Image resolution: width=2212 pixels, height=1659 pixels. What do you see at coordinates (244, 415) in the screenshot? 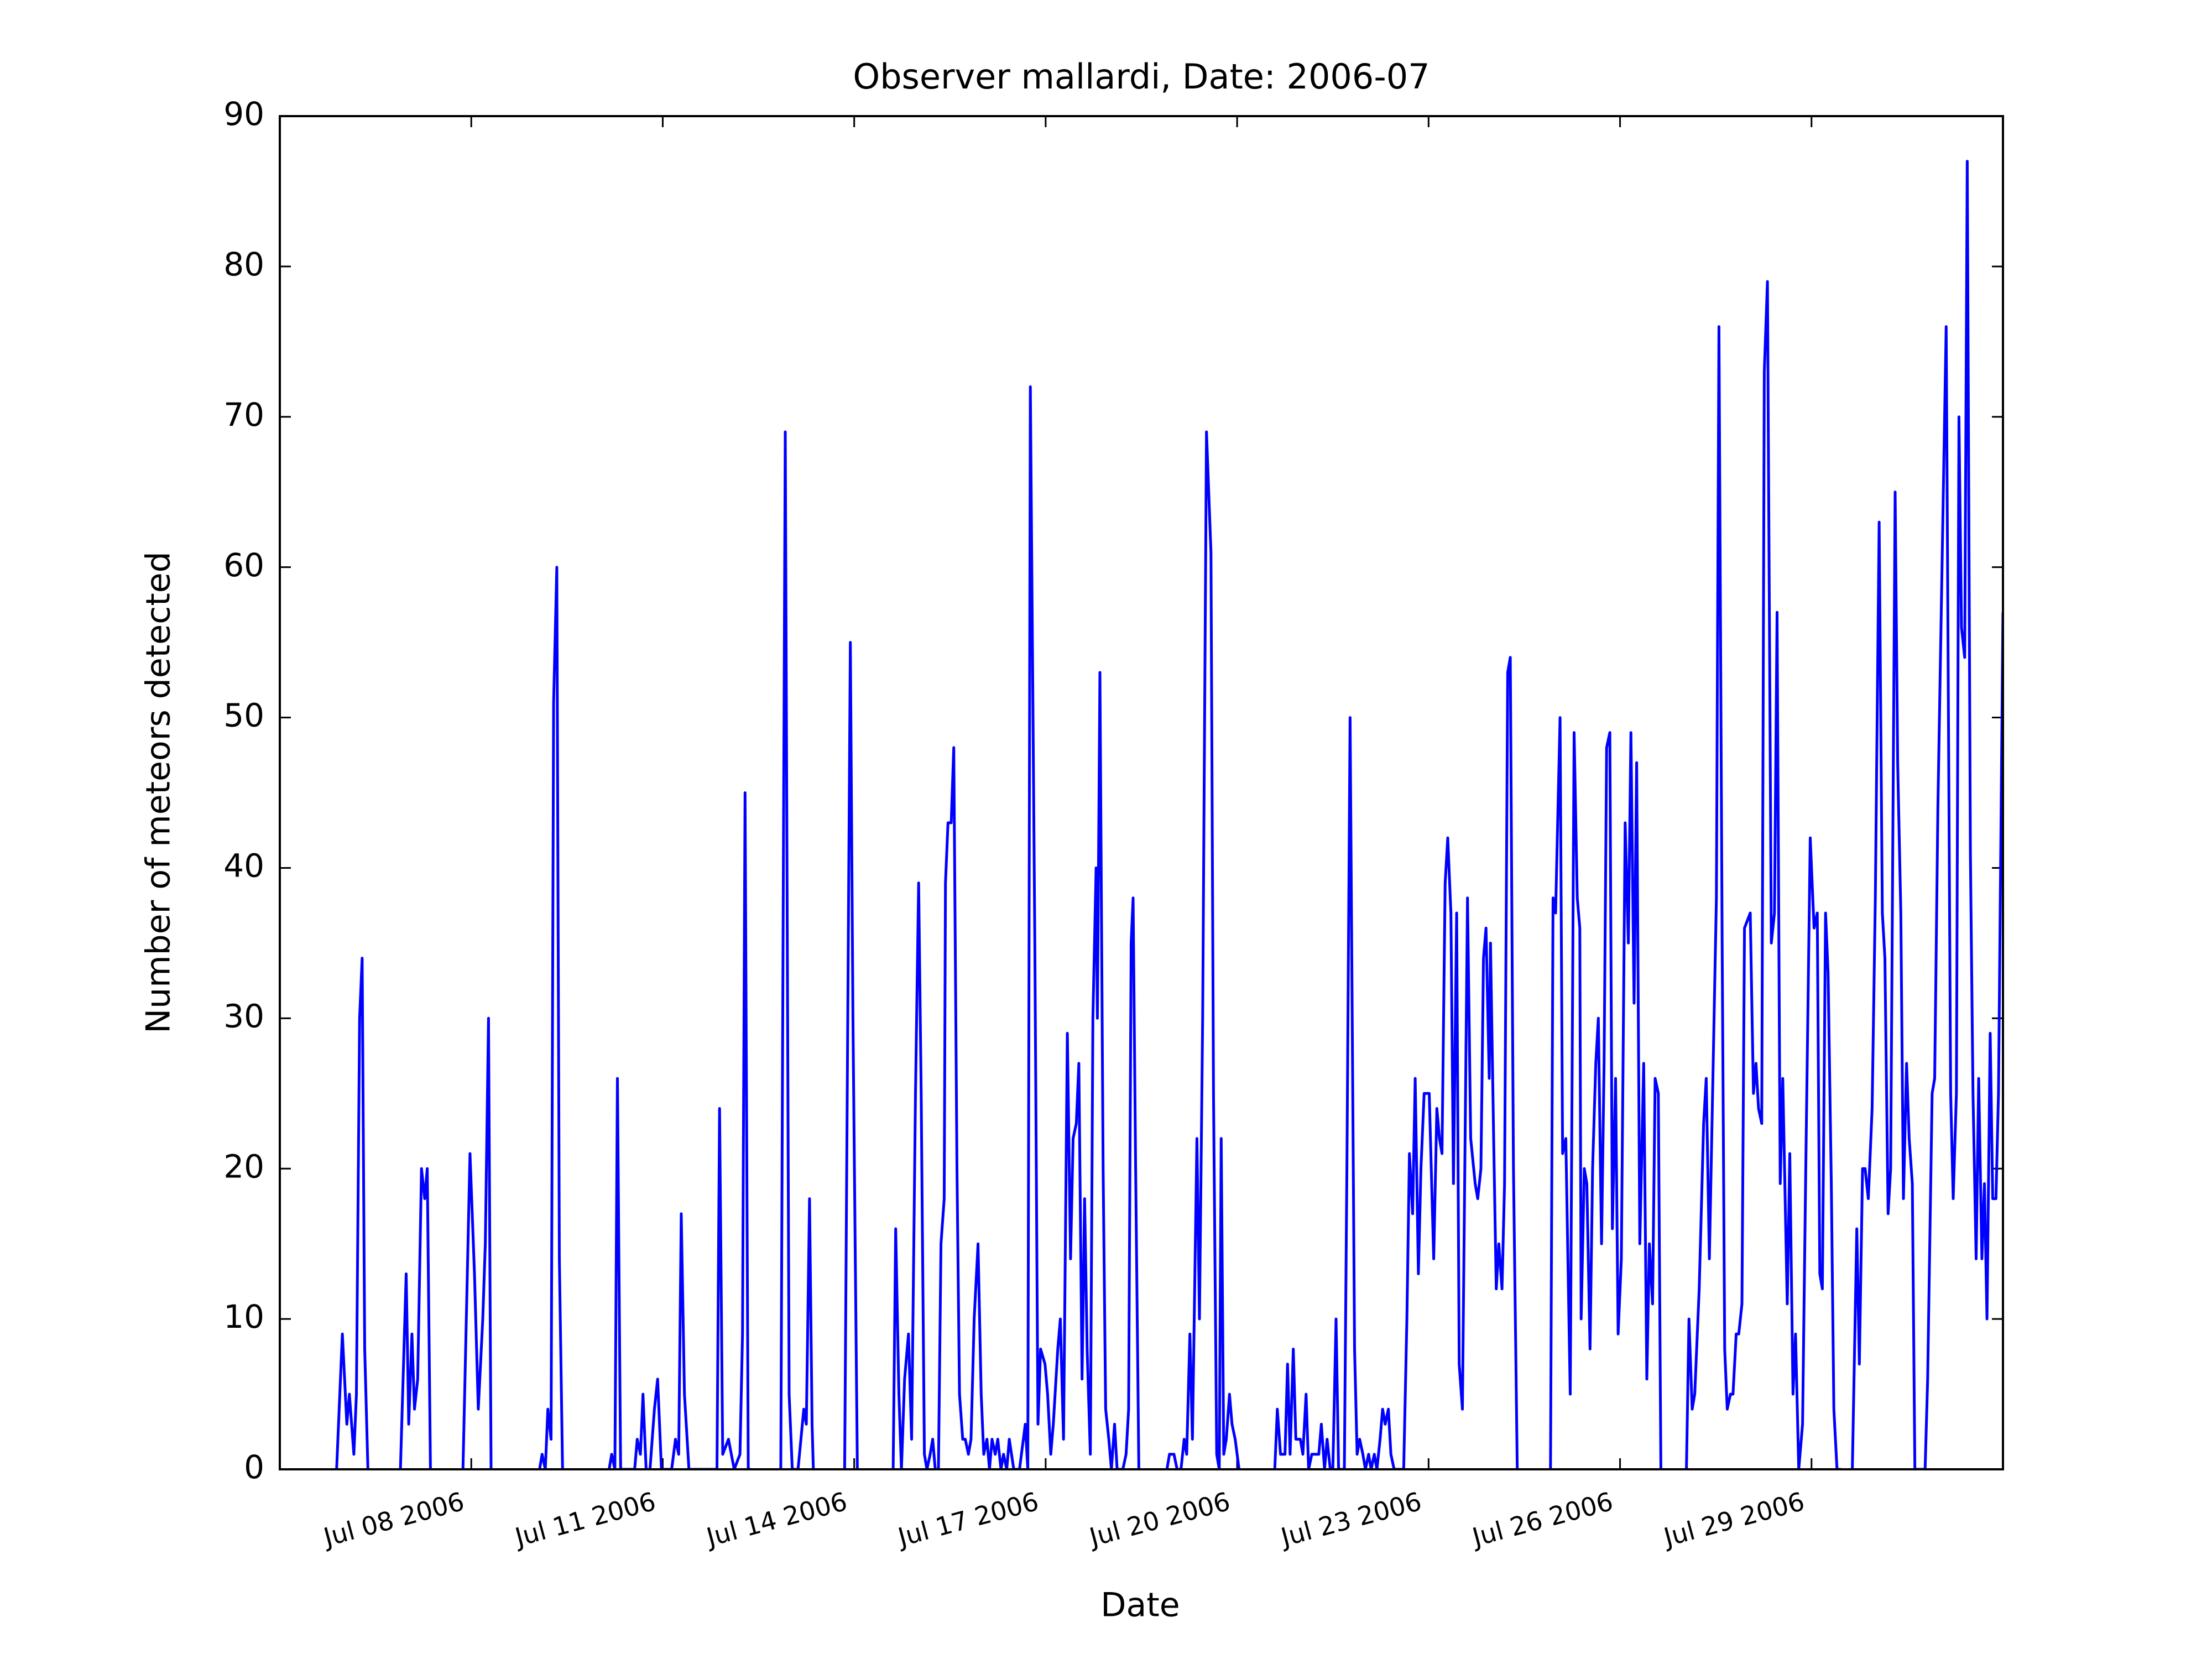
I see `y-tick-label: 70` at bounding box center [244, 415].